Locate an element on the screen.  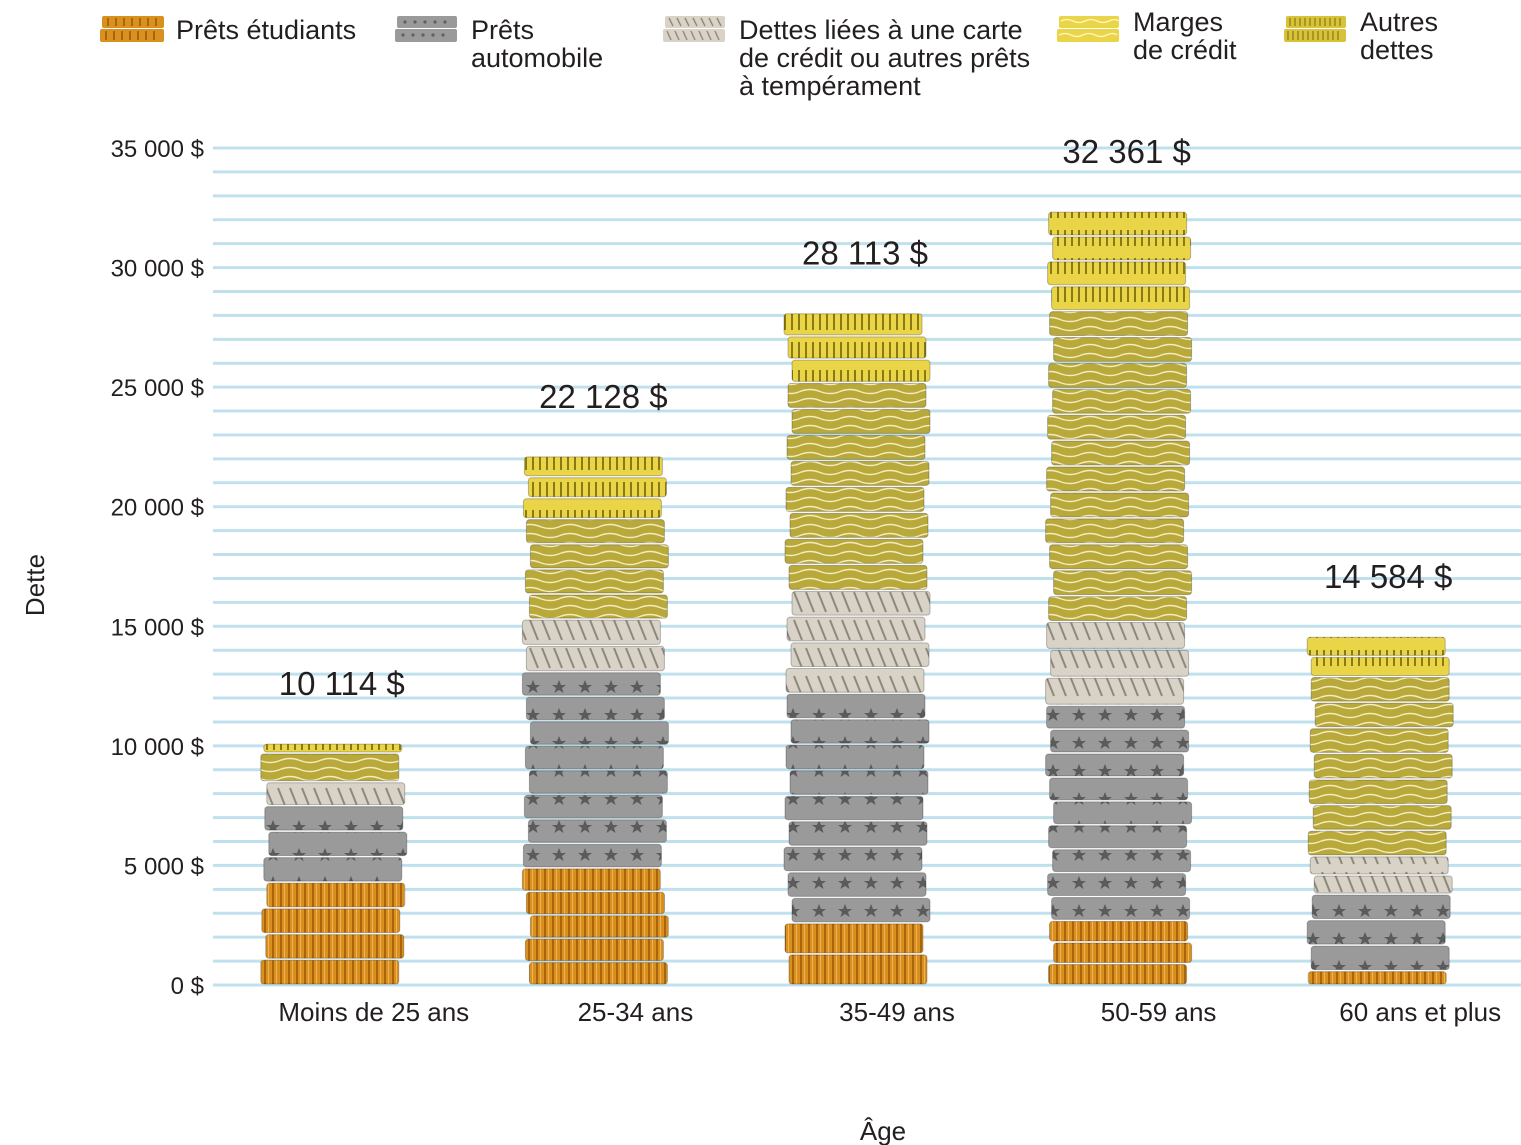
legend-item-student-loans: Prêts étudiants is located at coordinates (228, 23).